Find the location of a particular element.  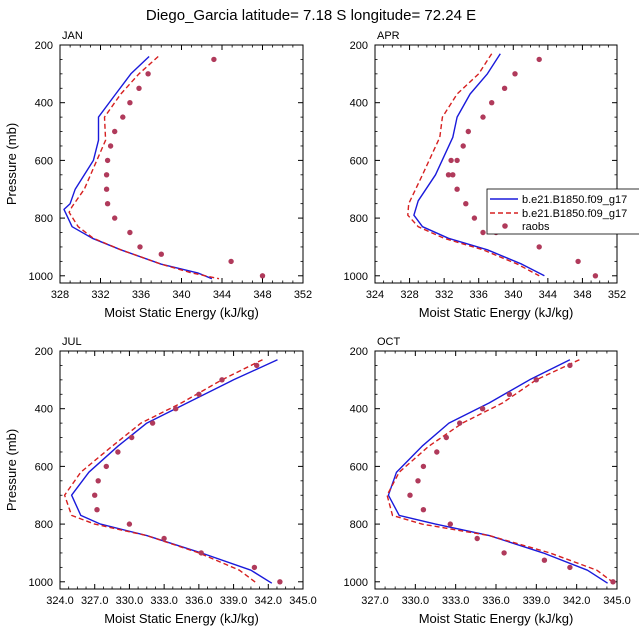

legend-label-model-2: b.e21.B1850.f09_g17 is located at coordinates (574, 214).